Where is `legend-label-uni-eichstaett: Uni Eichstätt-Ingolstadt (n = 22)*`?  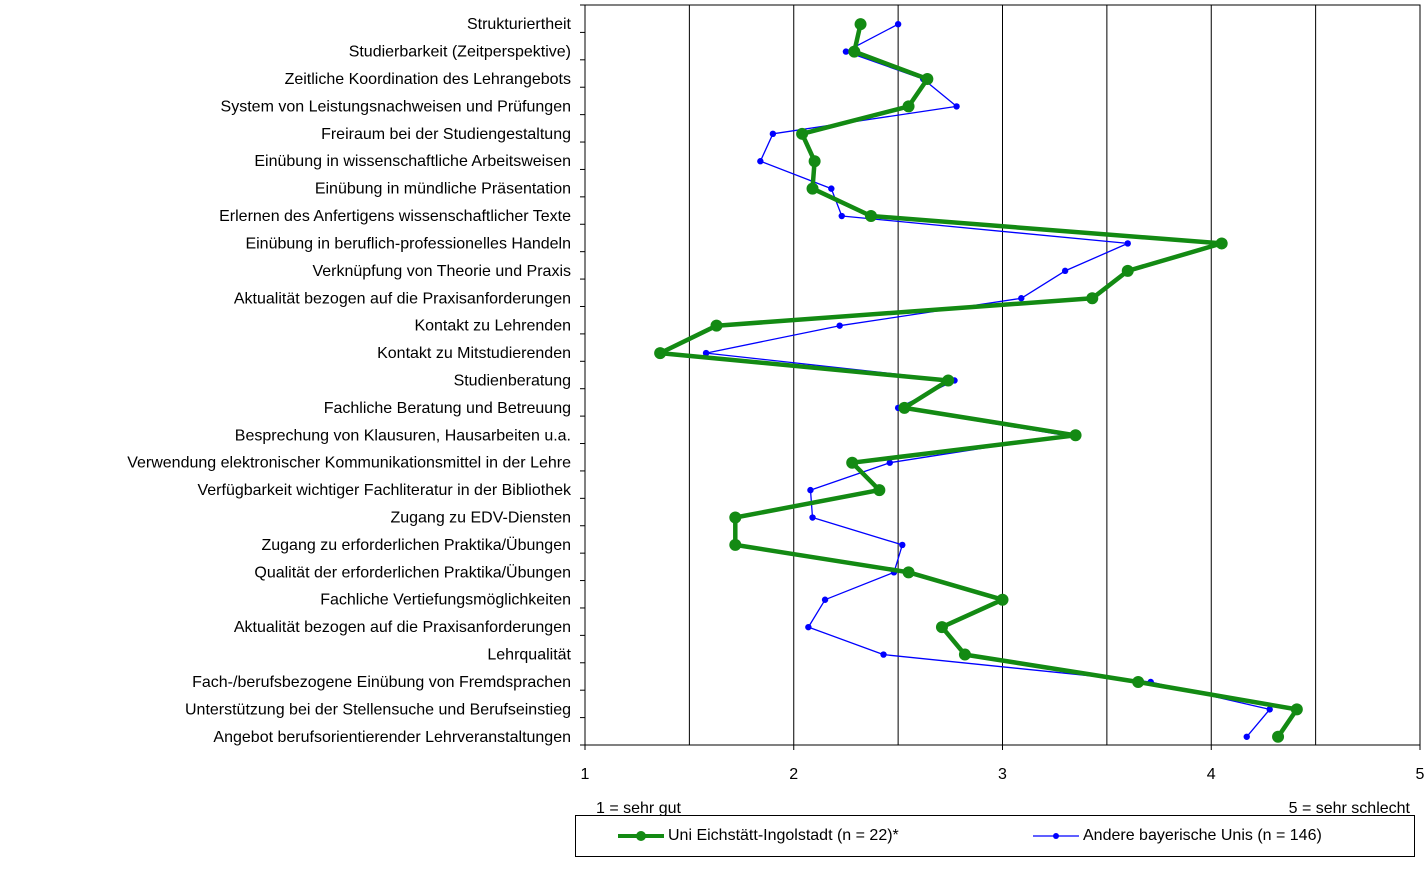
legend-label-uni-eichstaett: Uni Eichstätt-Ingolstadt (n = 22)* is located at coordinates (783, 835).